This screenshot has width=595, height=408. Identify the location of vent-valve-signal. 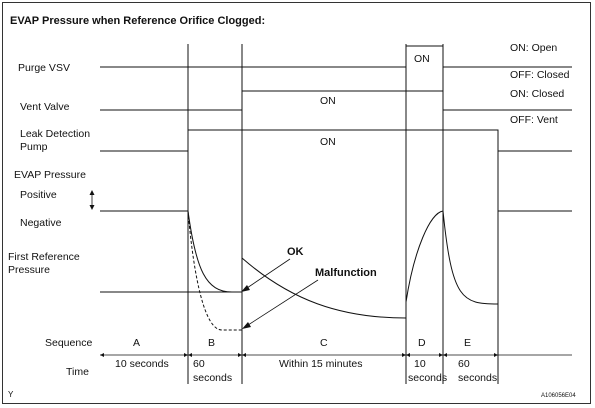
(336, 100).